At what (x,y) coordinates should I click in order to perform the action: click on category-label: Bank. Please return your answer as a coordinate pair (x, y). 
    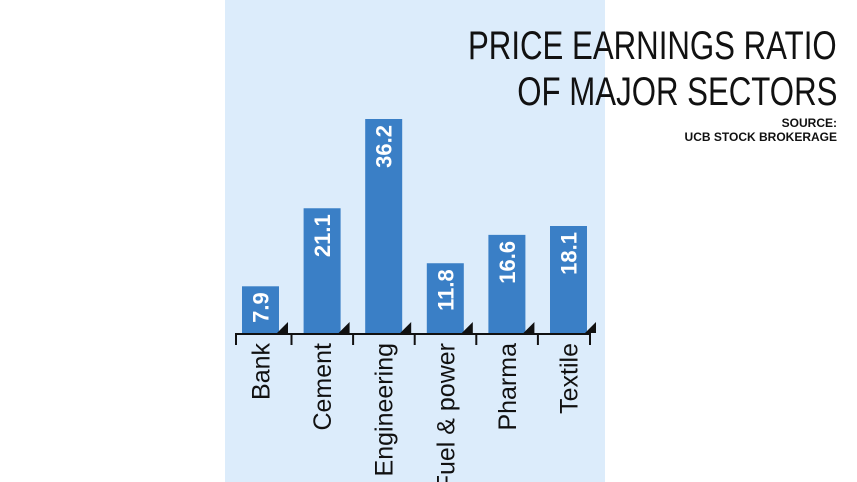
    Looking at the image, I should click on (262, 371).